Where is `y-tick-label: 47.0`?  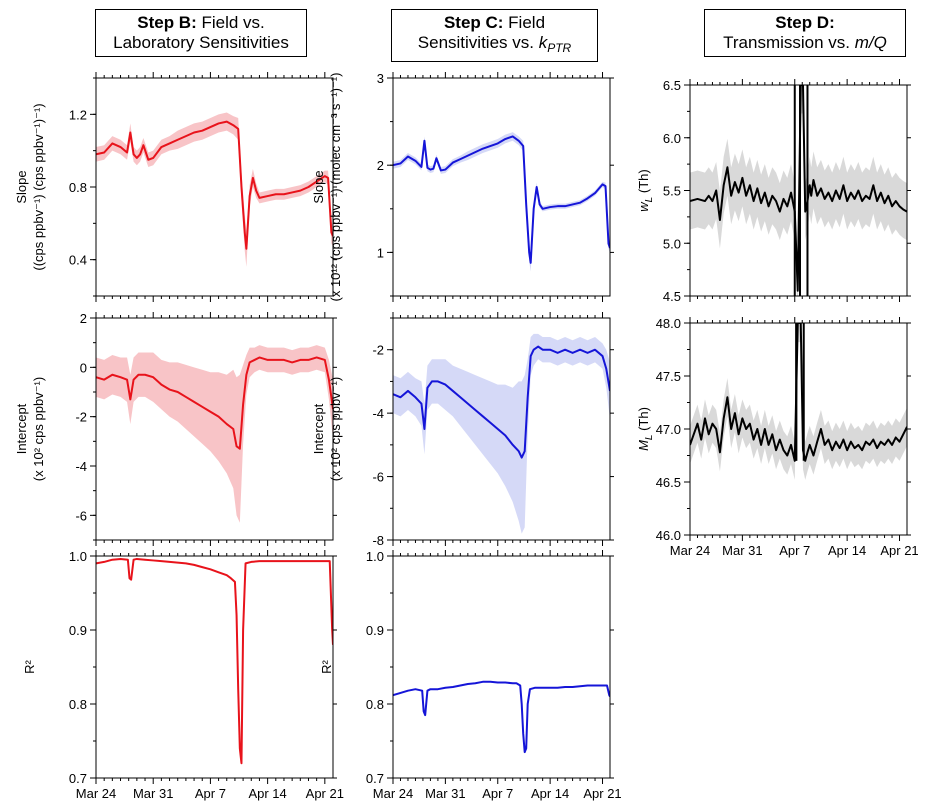
y-tick-label: 47.0 is located at coordinates (668, 429).